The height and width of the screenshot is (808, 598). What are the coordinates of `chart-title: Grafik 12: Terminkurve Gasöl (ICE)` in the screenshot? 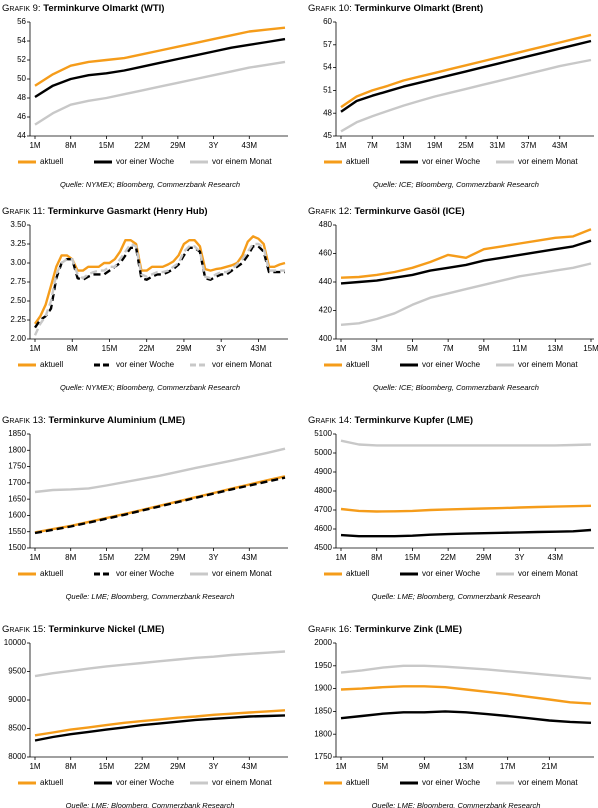 It's located at (386, 211).